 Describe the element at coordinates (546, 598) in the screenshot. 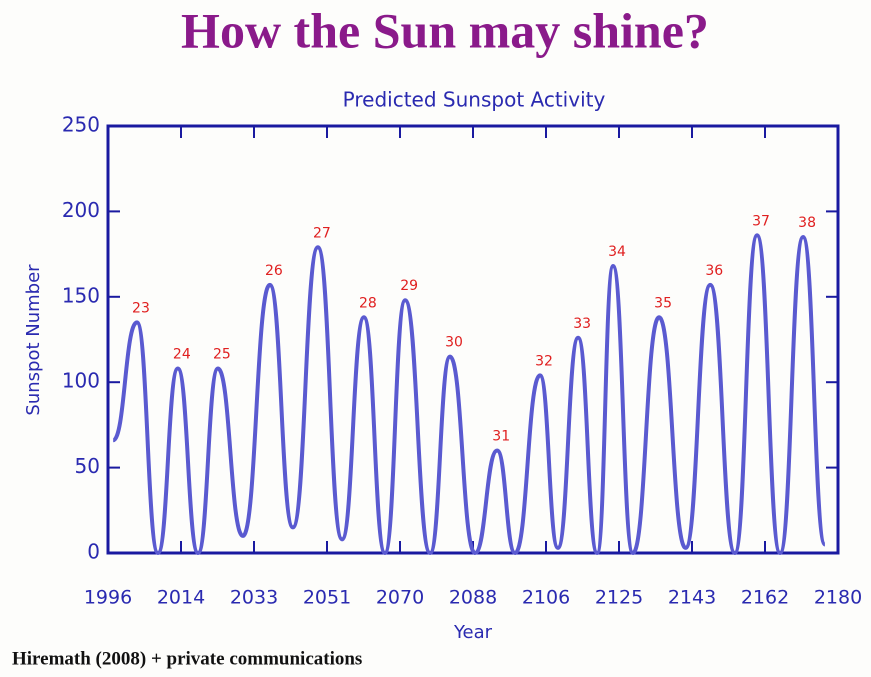

I see `x-tick-label: 2106` at that location.